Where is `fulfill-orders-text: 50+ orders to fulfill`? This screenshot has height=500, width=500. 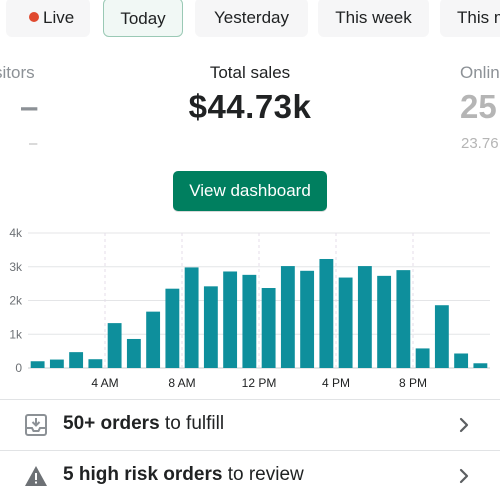 fulfill-orders-text: 50+ orders to fulfill is located at coordinates (143, 424).